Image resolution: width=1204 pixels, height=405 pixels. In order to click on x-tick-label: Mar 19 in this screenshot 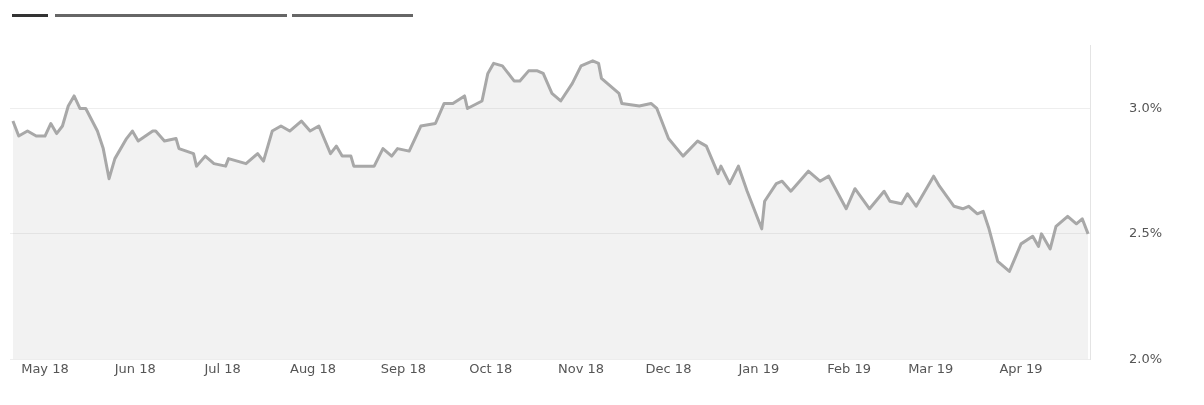, I will do `click(931, 369)`.